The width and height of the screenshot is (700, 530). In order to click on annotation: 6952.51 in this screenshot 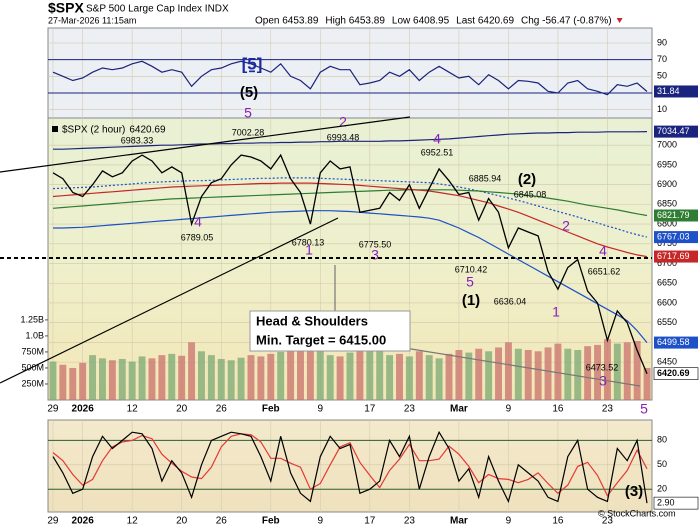, I will do `click(437, 152)`.